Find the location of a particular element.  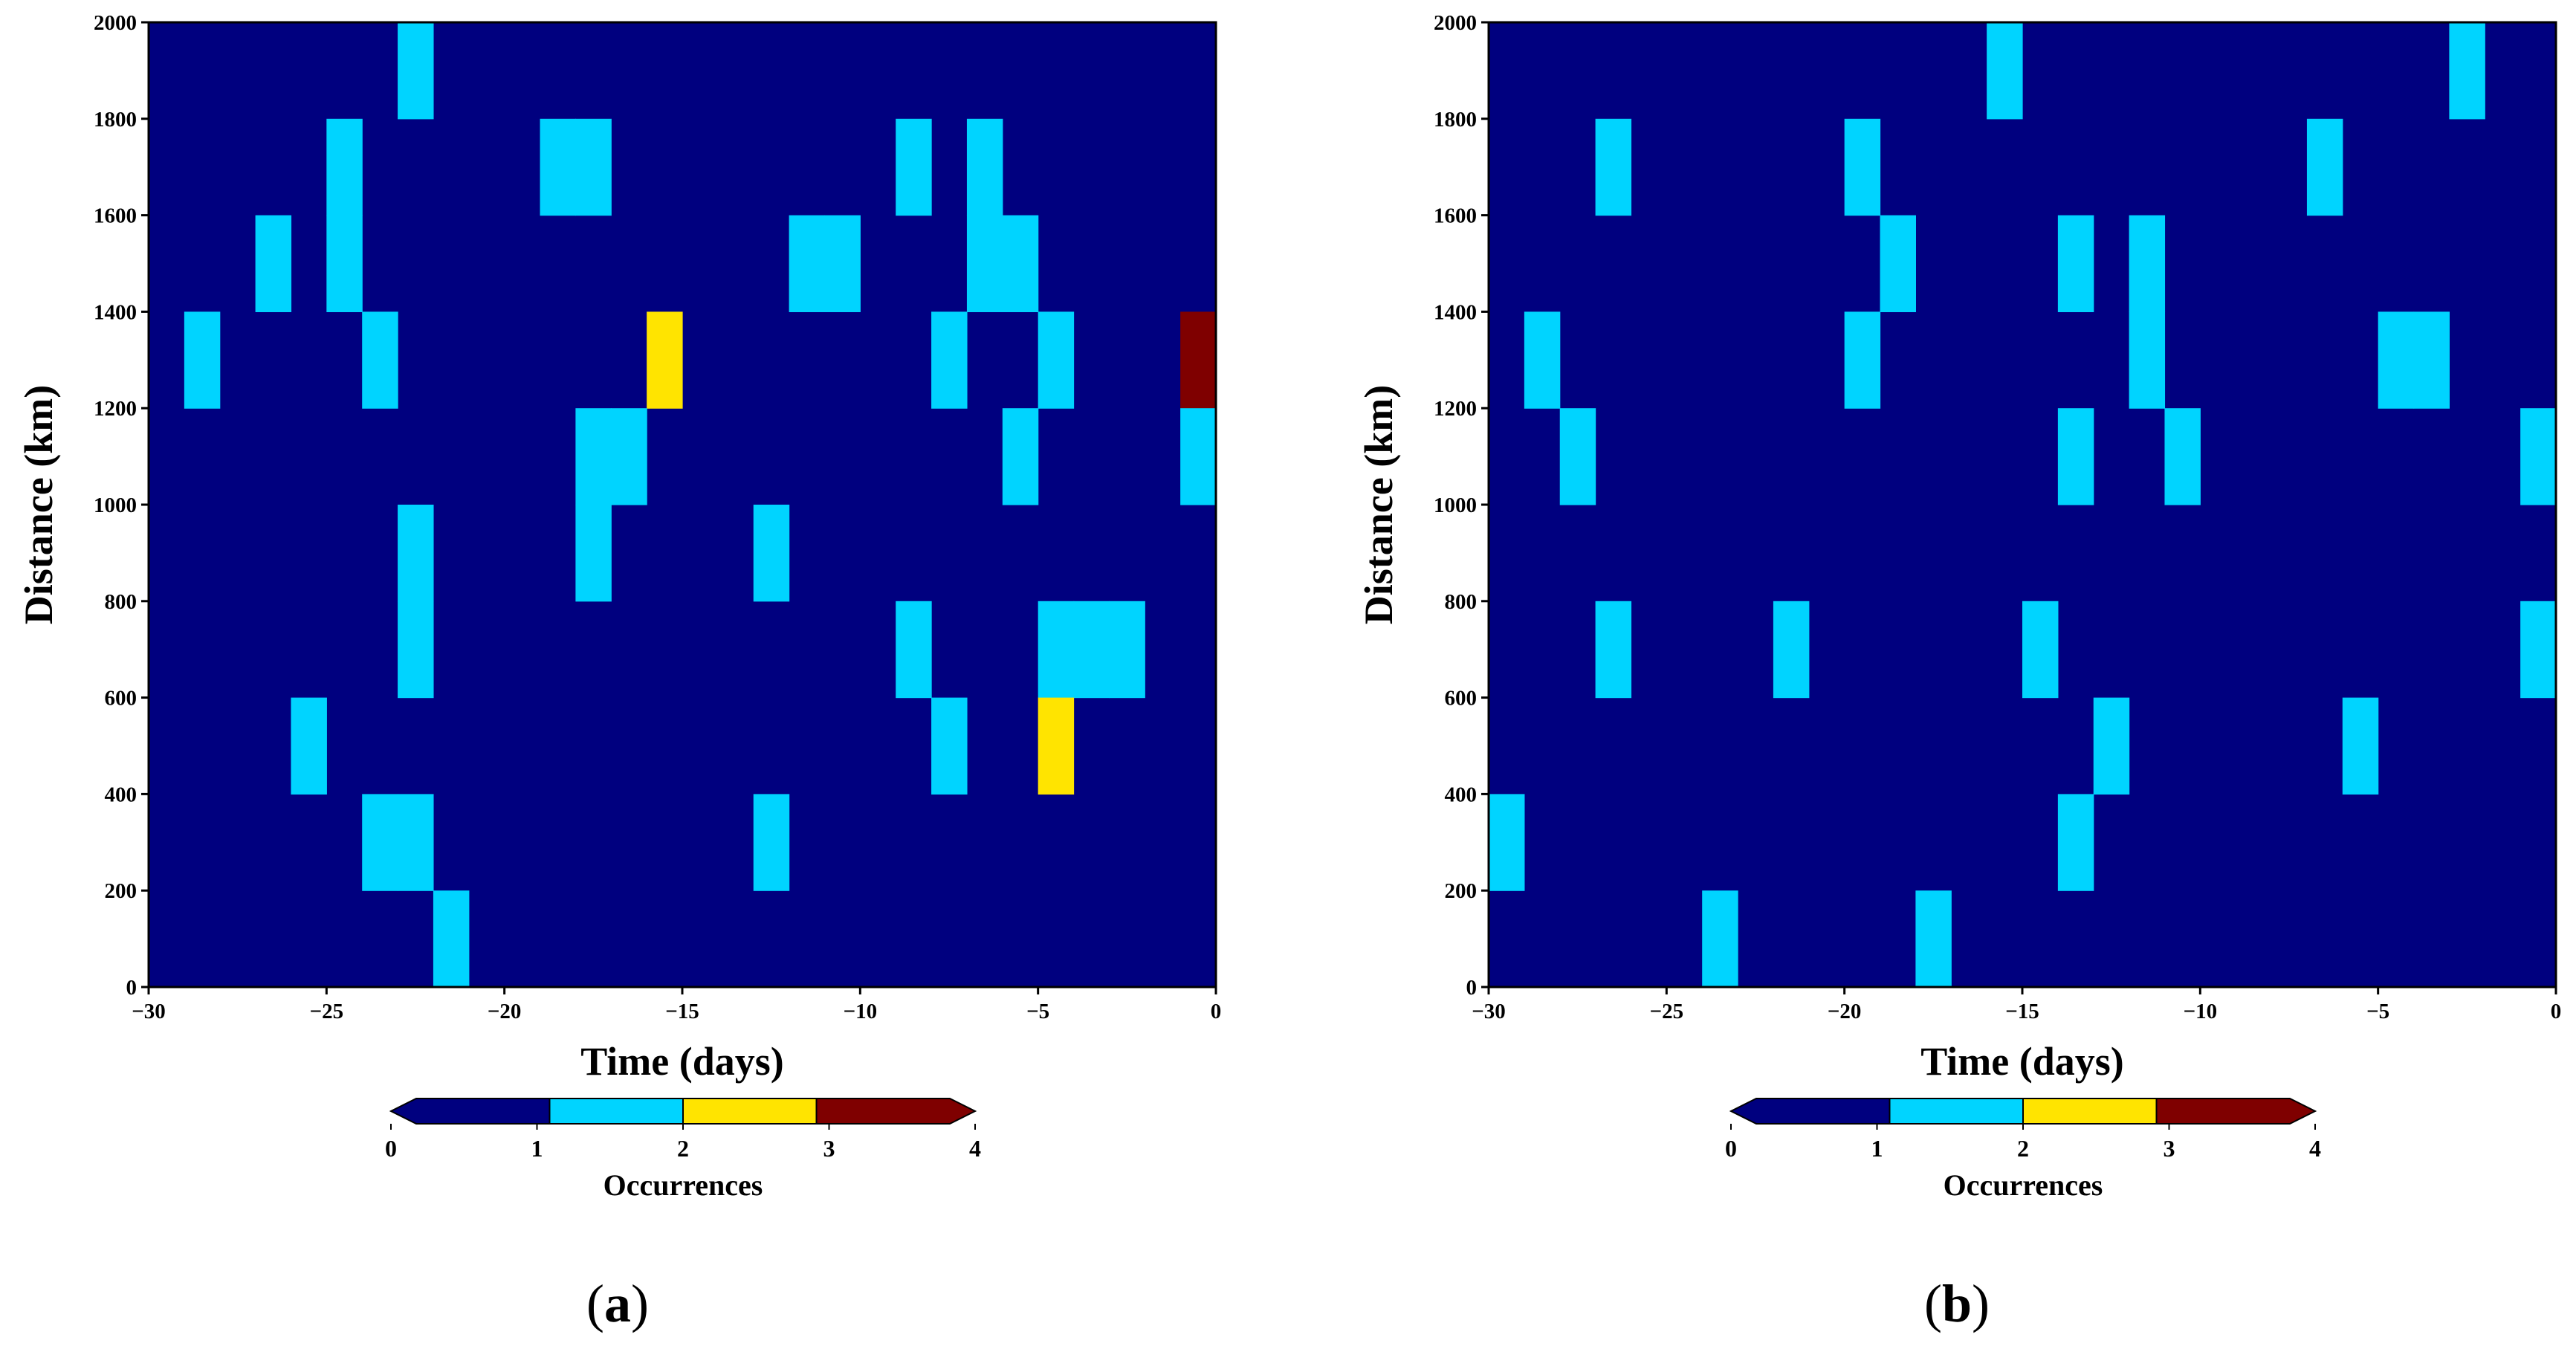

colorbar-tick-label: 3 is located at coordinates (2169, 1149).